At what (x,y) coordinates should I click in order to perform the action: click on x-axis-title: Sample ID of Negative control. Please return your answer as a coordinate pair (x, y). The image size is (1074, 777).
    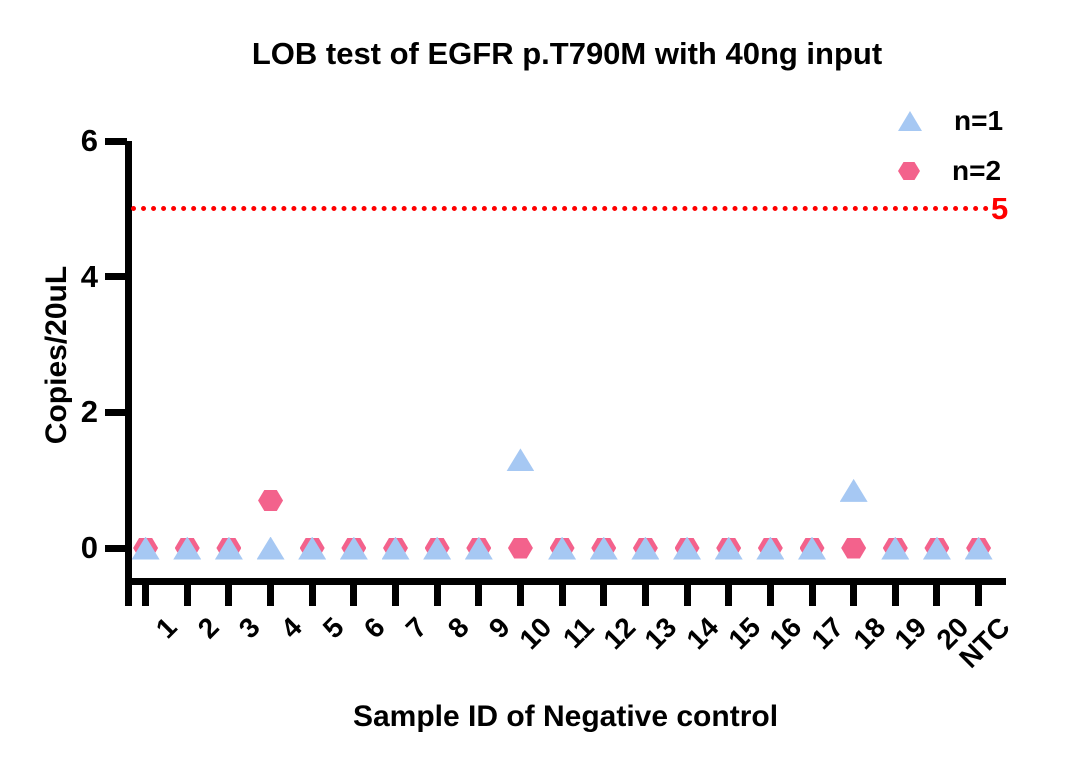
    Looking at the image, I should click on (565, 716).